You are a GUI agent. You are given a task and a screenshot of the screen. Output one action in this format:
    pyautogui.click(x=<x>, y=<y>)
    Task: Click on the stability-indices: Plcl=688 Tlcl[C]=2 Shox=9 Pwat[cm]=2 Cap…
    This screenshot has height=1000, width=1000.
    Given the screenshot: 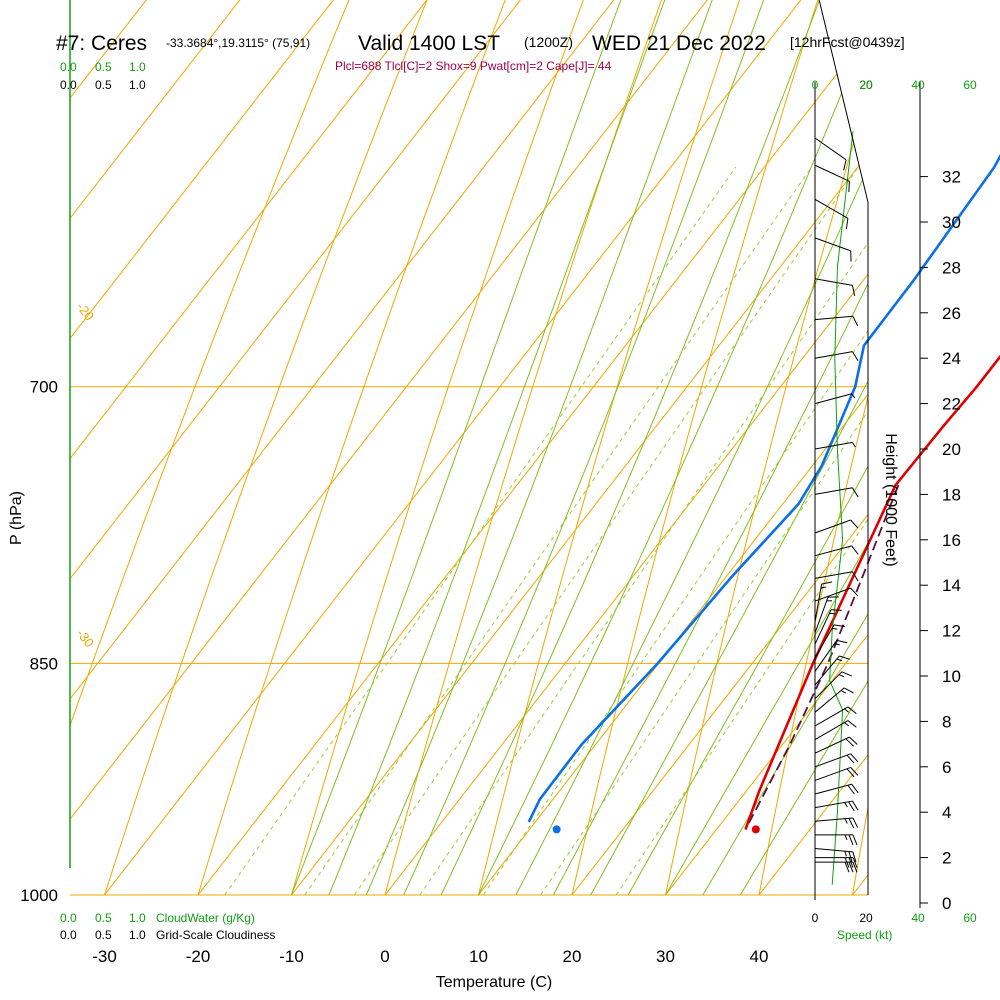 What is the action you would take?
    pyautogui.click(x=473, y=66)
    